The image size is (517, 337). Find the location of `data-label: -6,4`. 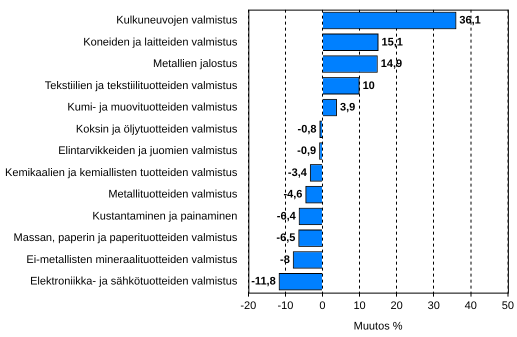

data-label: -6,4 is located at coordinates (286, 216).